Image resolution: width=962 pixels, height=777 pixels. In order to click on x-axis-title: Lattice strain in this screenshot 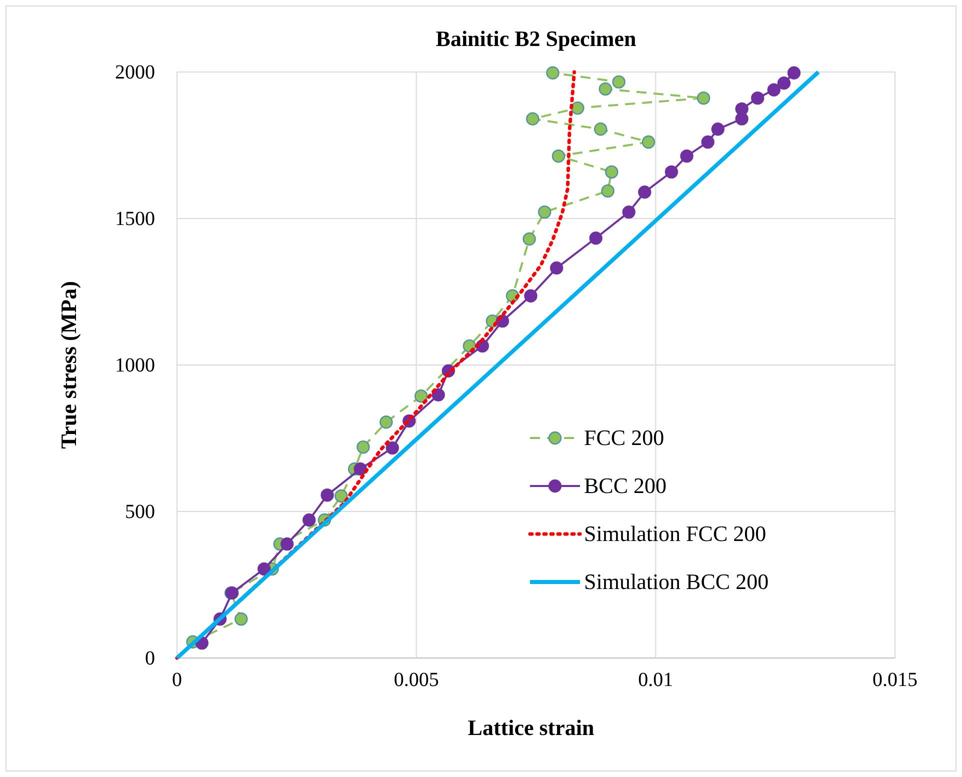, I will do `click(531, 727)`.